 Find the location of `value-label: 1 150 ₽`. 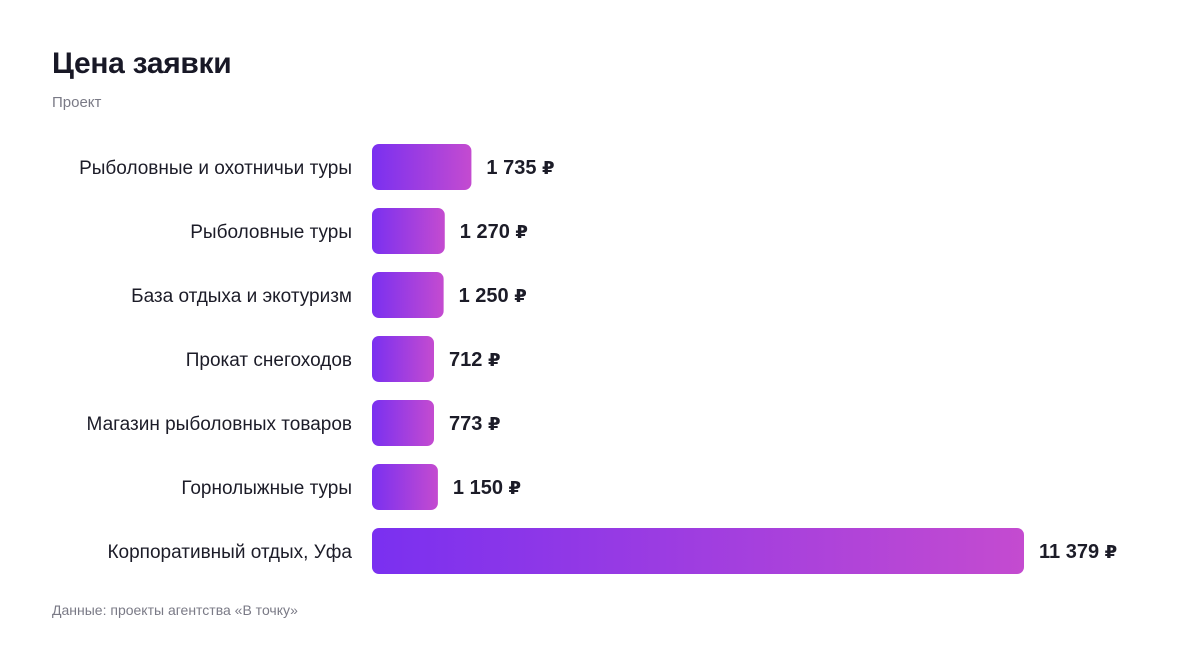

value-label: 1 150 ₽ is located at coordinates (487, 488).